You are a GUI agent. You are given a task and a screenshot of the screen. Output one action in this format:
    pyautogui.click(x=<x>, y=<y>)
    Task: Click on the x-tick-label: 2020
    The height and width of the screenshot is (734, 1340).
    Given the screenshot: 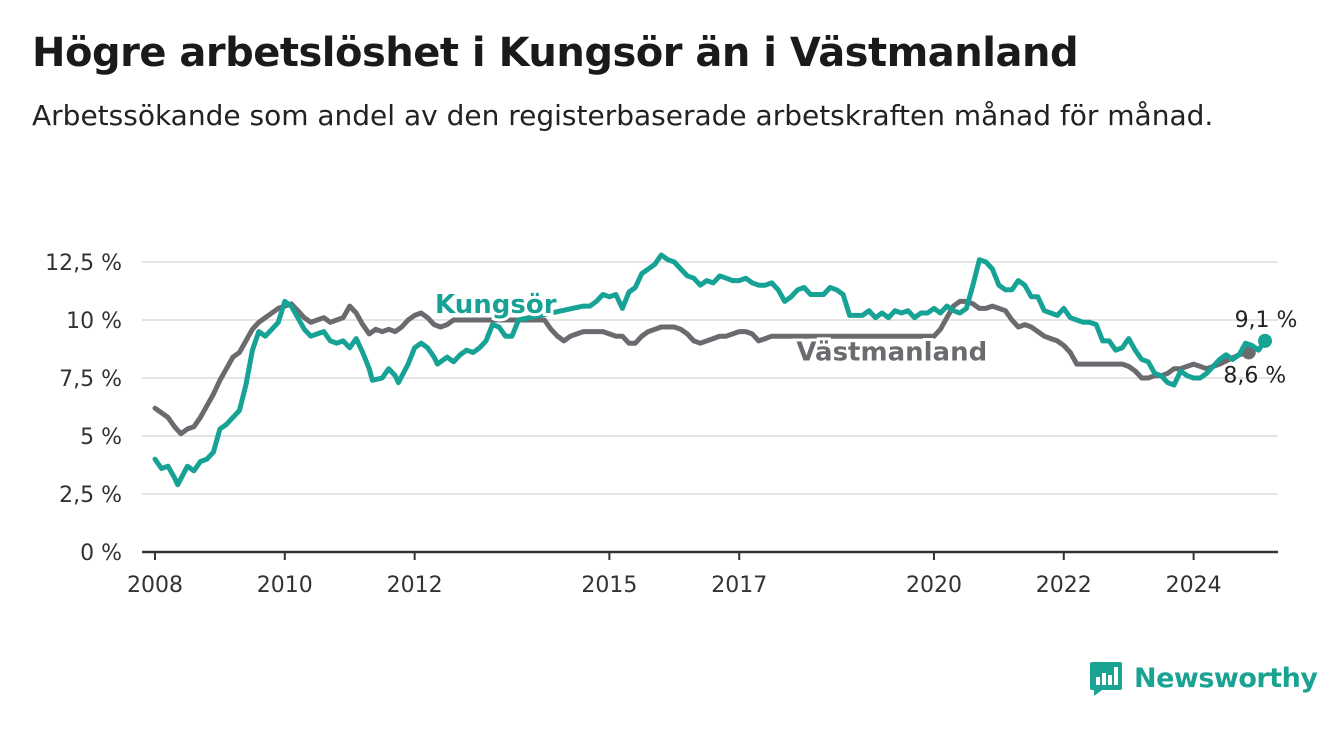 What is the action you would take?
    pyautogui.click(x=934, y=585)
    